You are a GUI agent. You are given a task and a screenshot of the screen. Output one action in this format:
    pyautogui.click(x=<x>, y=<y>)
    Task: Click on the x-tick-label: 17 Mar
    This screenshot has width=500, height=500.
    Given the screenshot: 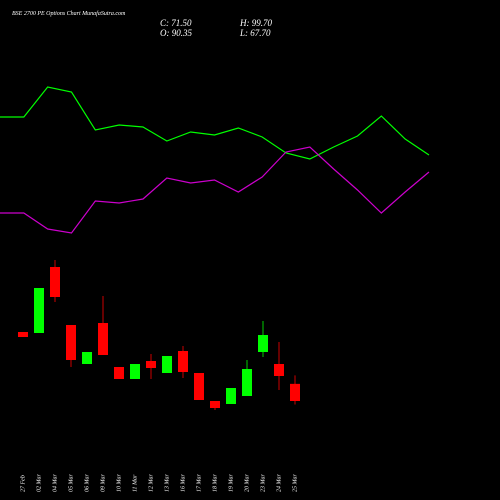 What is the action you would take?
    pyautogui.click(x=199, y=483)
    